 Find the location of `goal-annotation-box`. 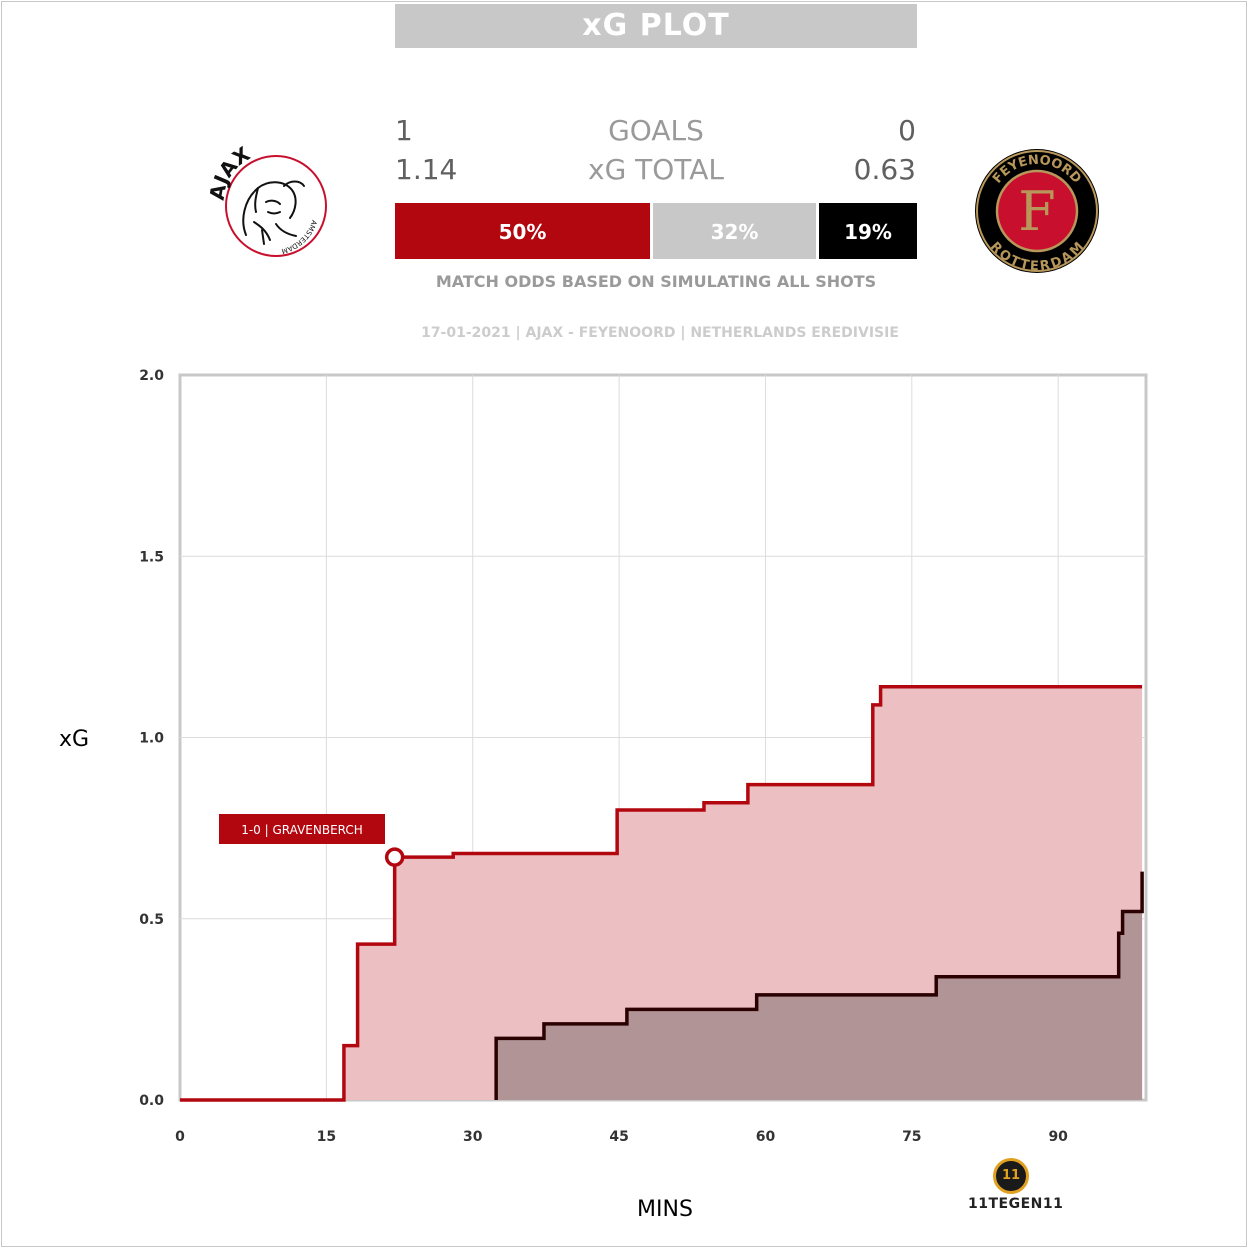

goal-annotation-box is located at coordinates (302, 829).